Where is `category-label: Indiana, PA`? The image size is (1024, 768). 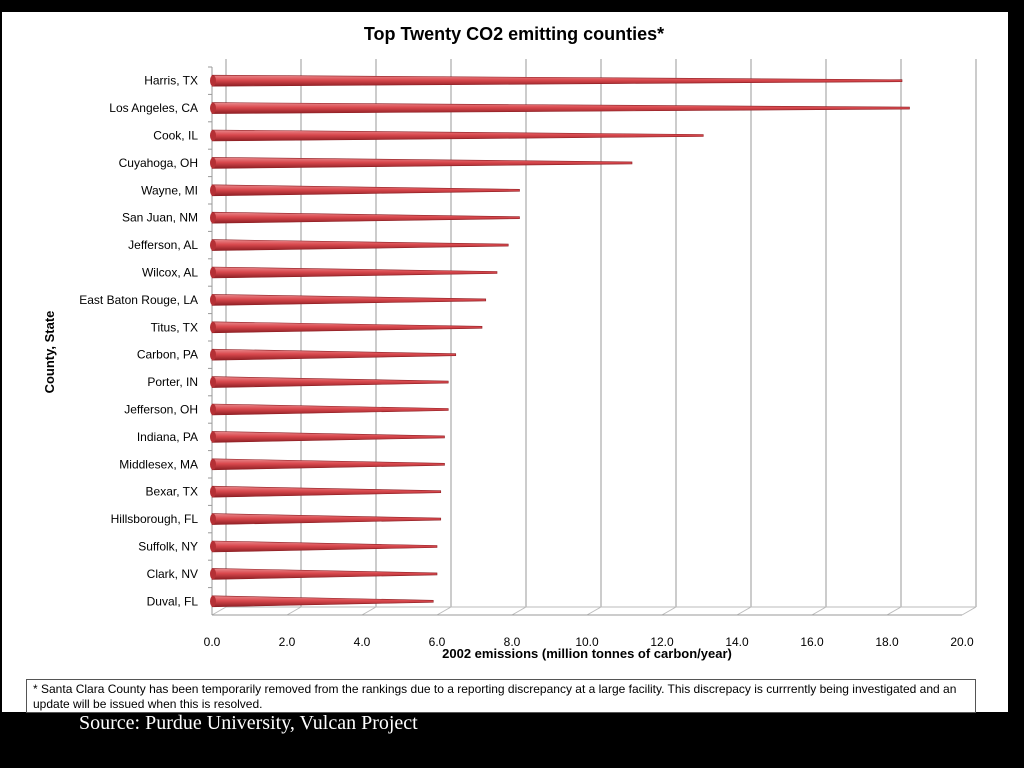
category-label: Indiana, PA is located at coordinates (167, 437).